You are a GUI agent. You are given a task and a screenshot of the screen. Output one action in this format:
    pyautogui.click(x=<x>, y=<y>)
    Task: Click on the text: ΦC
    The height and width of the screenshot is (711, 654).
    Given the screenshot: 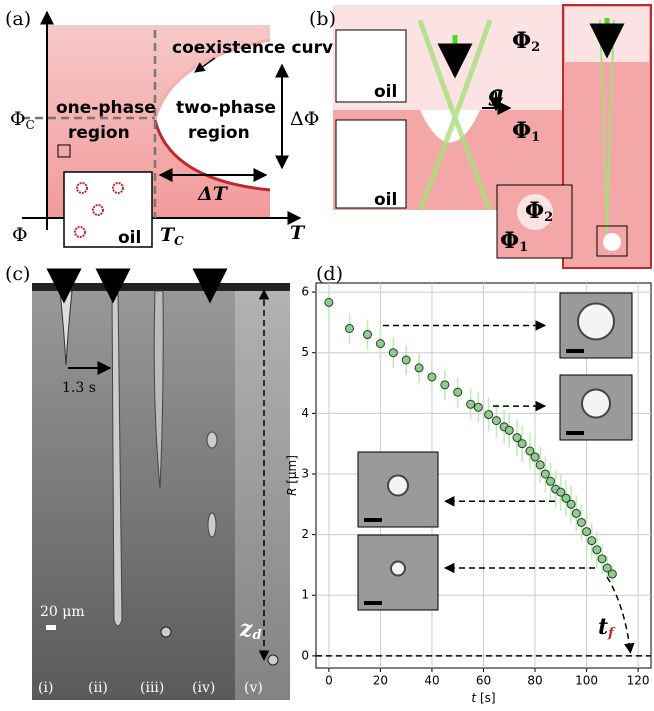 What is the action you would take?
    pyautogui.click(x=22, y=120)
    